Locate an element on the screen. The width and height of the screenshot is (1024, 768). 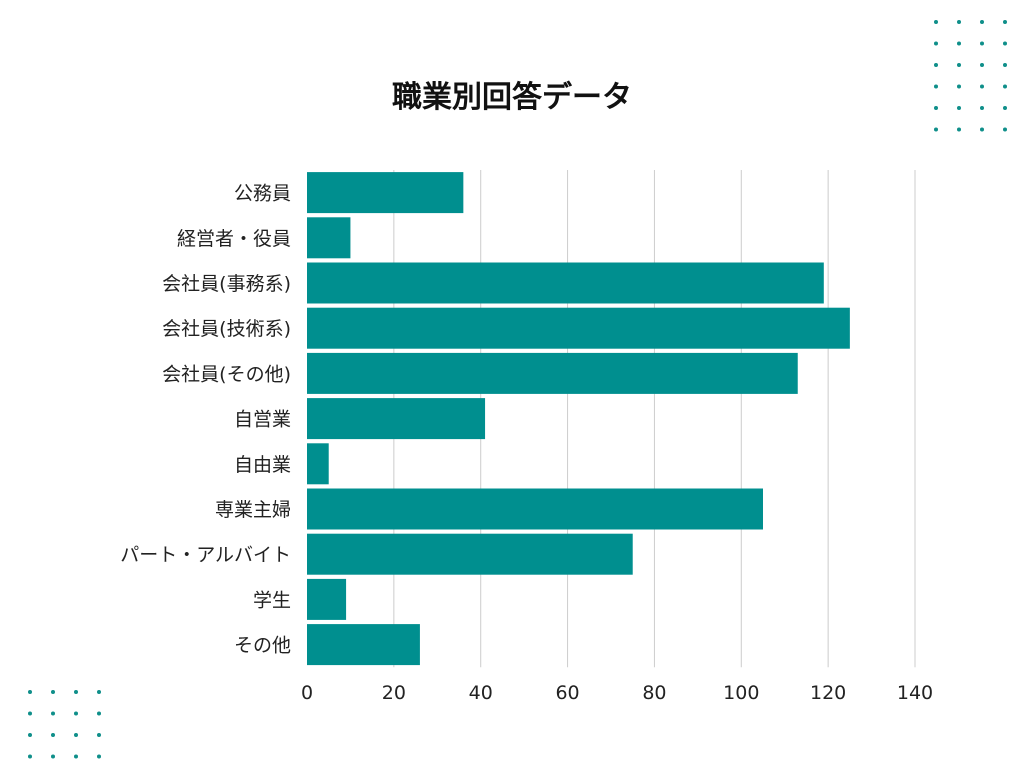
category-label: 専業主婦 is located at coordinates (253, 510).